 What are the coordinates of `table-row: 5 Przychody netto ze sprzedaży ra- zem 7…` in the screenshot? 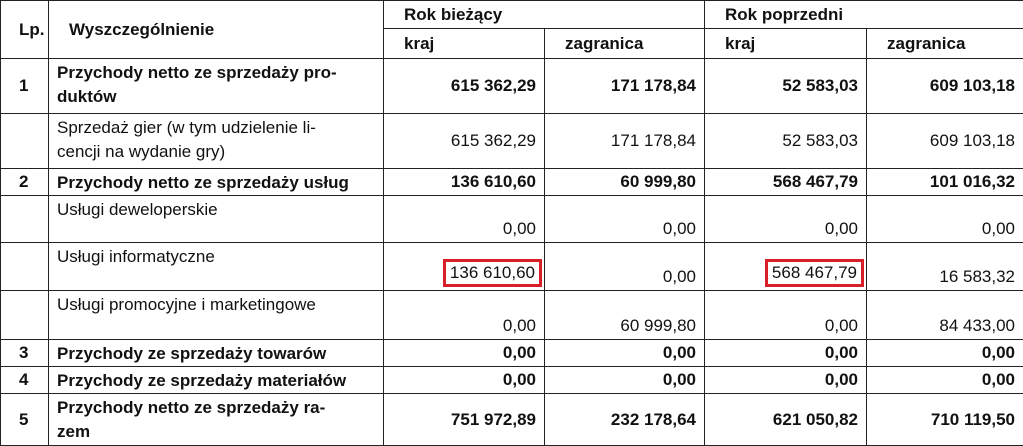 It's located at (512, 420).